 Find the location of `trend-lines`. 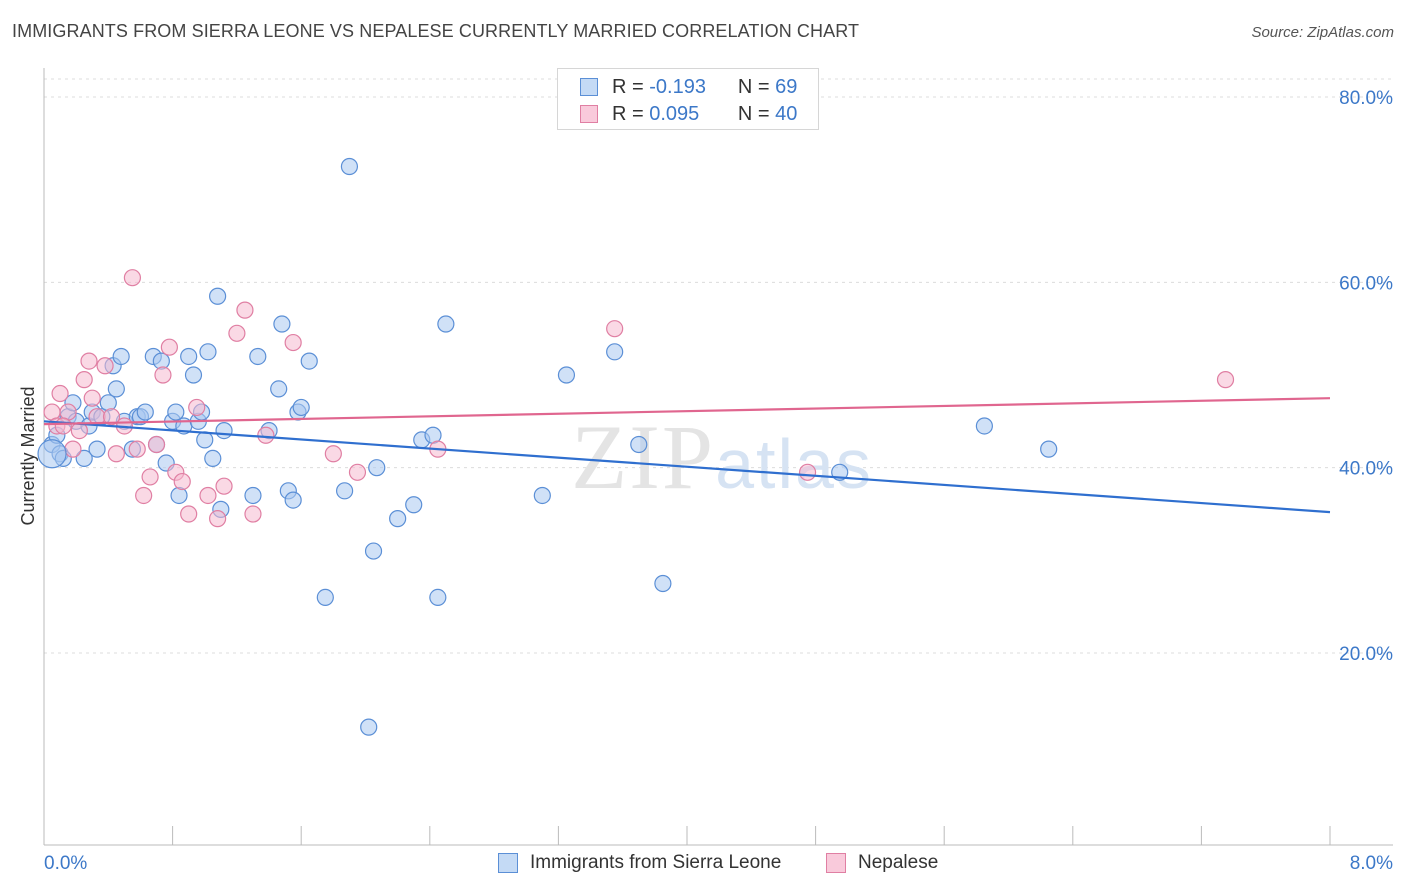

trend-lines is located at coordinates (687, 455).